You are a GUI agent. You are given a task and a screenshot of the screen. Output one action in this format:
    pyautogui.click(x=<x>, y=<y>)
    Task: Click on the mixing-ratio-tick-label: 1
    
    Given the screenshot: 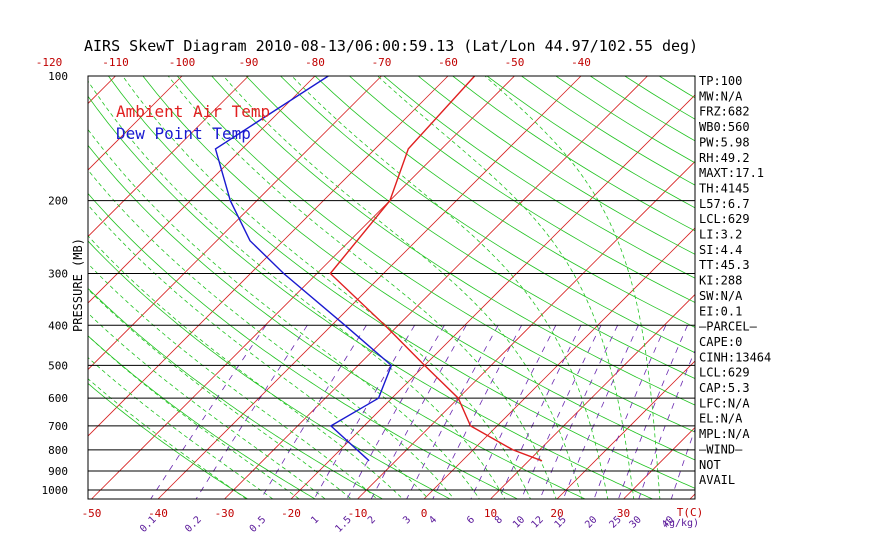 What is the action you would take?
    pyautogui.click(x=315, y=520)
    